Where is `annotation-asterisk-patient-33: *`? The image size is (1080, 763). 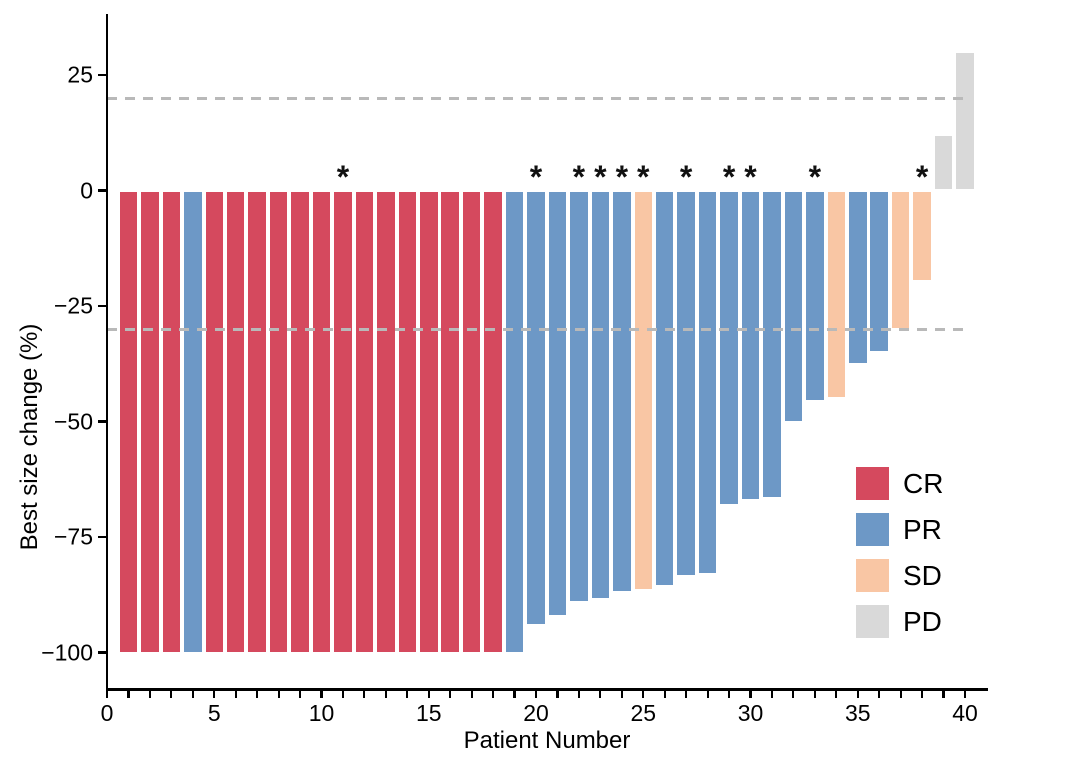
annotation-asterisk-patient-33: * is located at coordinates (815, 177).